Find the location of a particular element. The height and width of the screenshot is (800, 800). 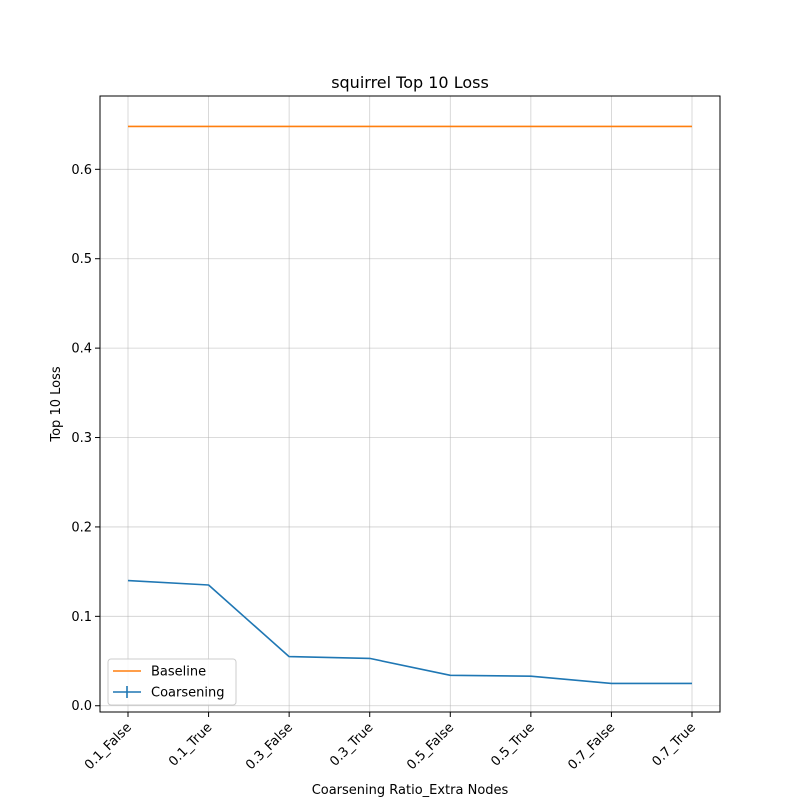

legend-label: Baseline is located at coordinates (178, 672).